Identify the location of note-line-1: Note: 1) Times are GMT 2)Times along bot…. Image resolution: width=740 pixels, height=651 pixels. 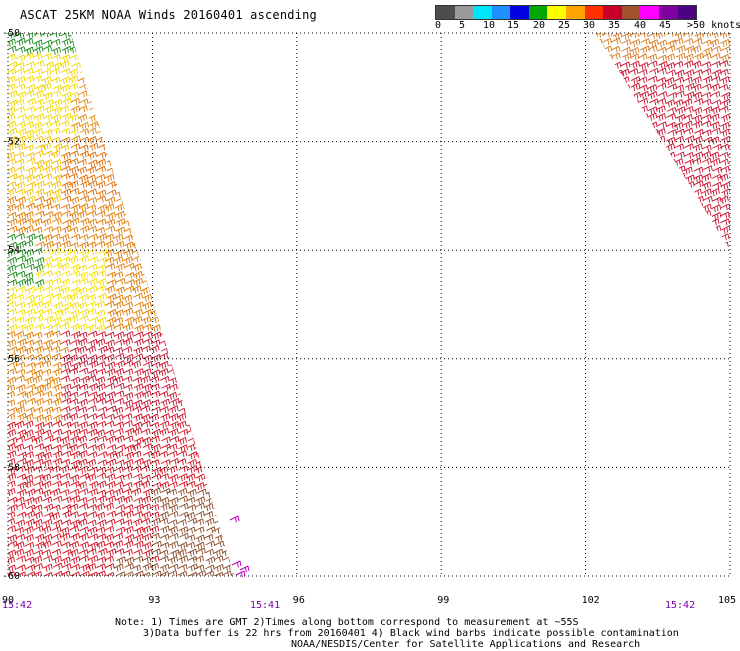
(347, 623).